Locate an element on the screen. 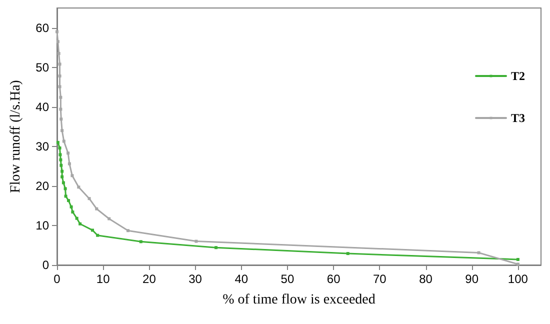 The image size is (550, 324). x-tick-label: 70 is located at coordinates (379, 279).